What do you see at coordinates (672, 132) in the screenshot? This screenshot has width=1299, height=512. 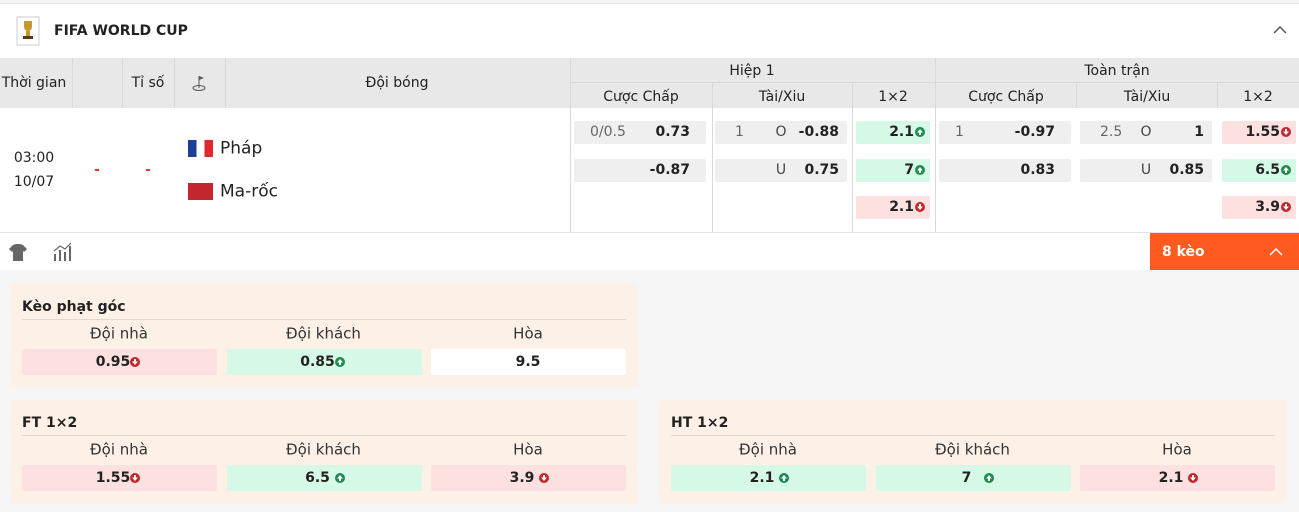 I see `handicap-odds: 0.73` at bounding box center [672, 132].